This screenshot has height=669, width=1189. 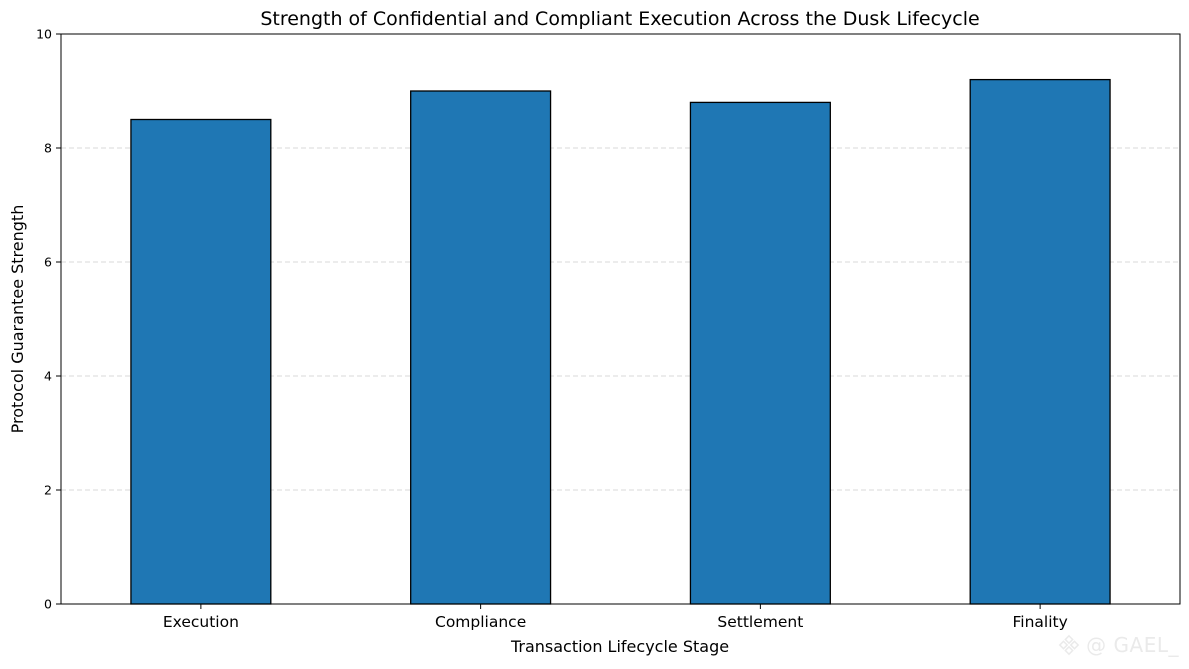 I want to click on watermark: @ GAEL_, so click(x=1118, y=645).